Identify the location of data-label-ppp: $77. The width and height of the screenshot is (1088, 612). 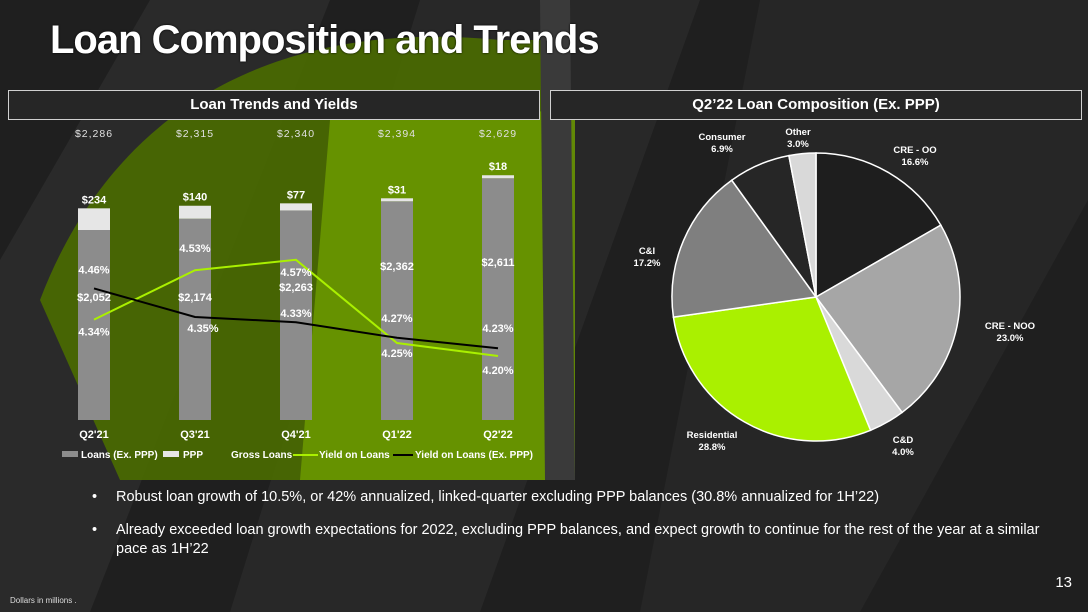
(296, 195).